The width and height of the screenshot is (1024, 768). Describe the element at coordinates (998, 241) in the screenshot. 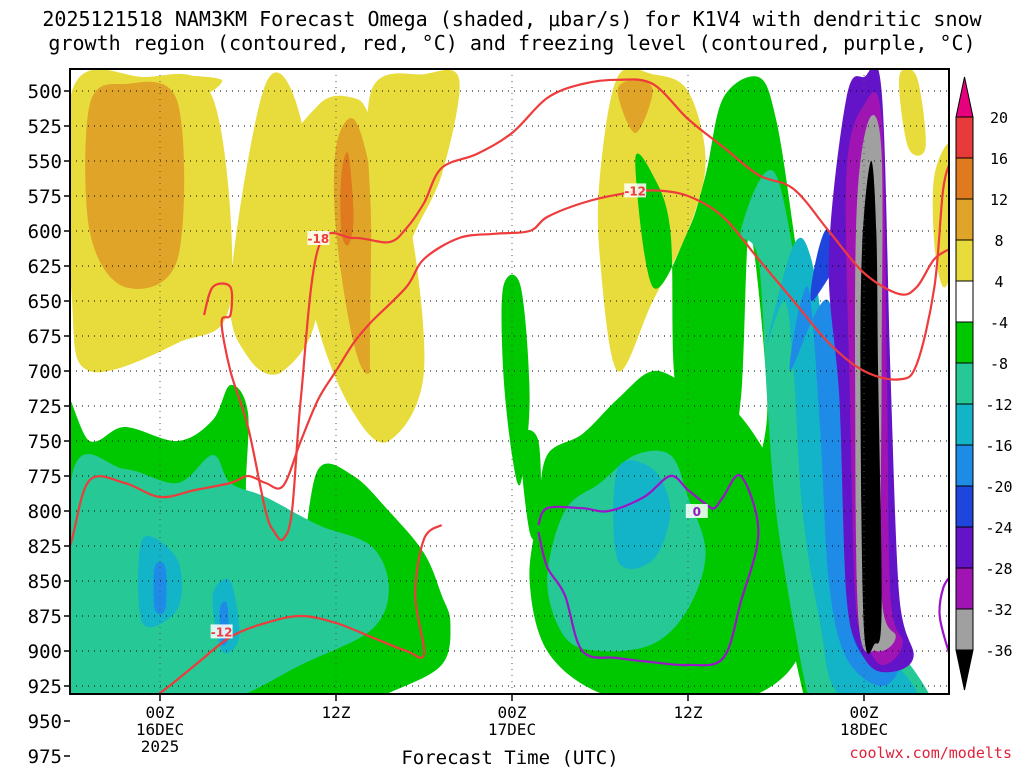

I see `colorbar-label: 8` at that location.